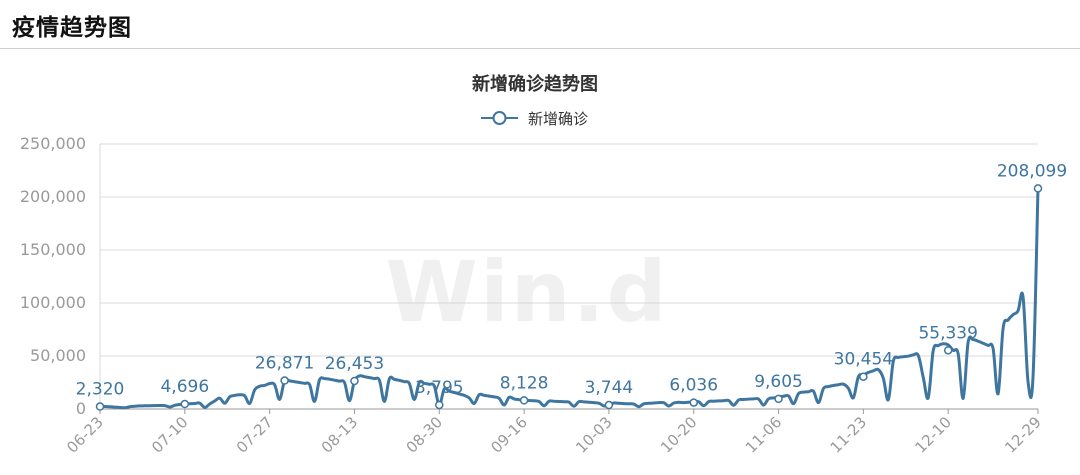  Describe the element at coordinates (509, 435) in the screenshot. I see `x-tick-label: 09-16` at that location.